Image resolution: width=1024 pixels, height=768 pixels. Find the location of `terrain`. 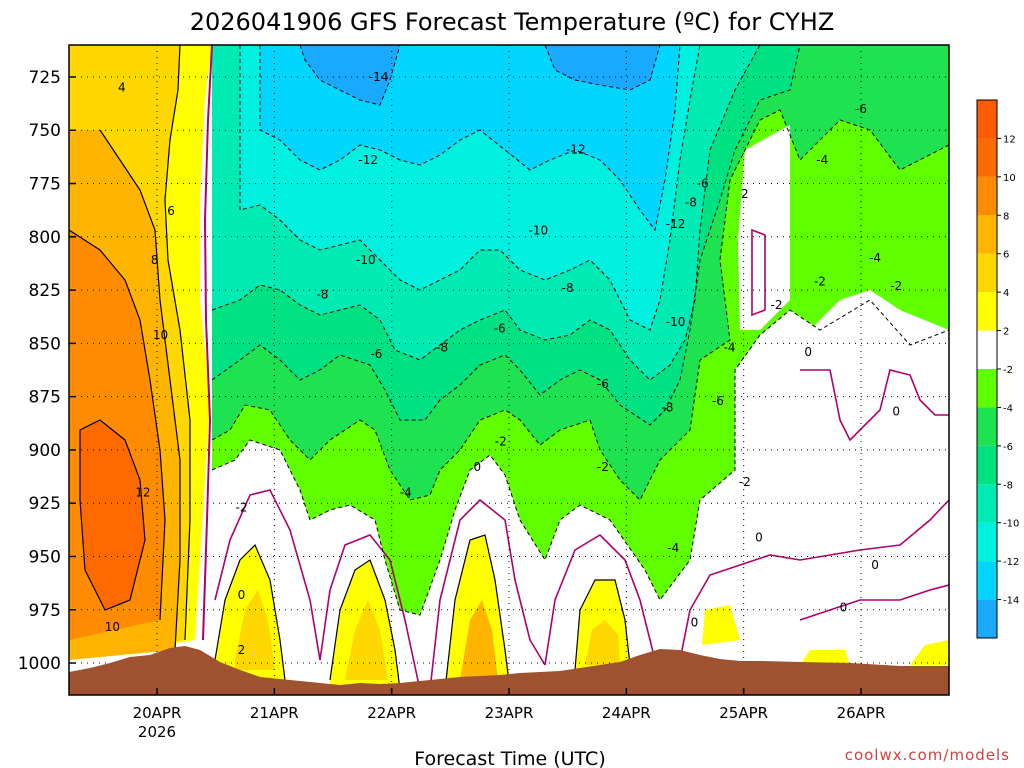

terrain is located at coordinates (509, 670).